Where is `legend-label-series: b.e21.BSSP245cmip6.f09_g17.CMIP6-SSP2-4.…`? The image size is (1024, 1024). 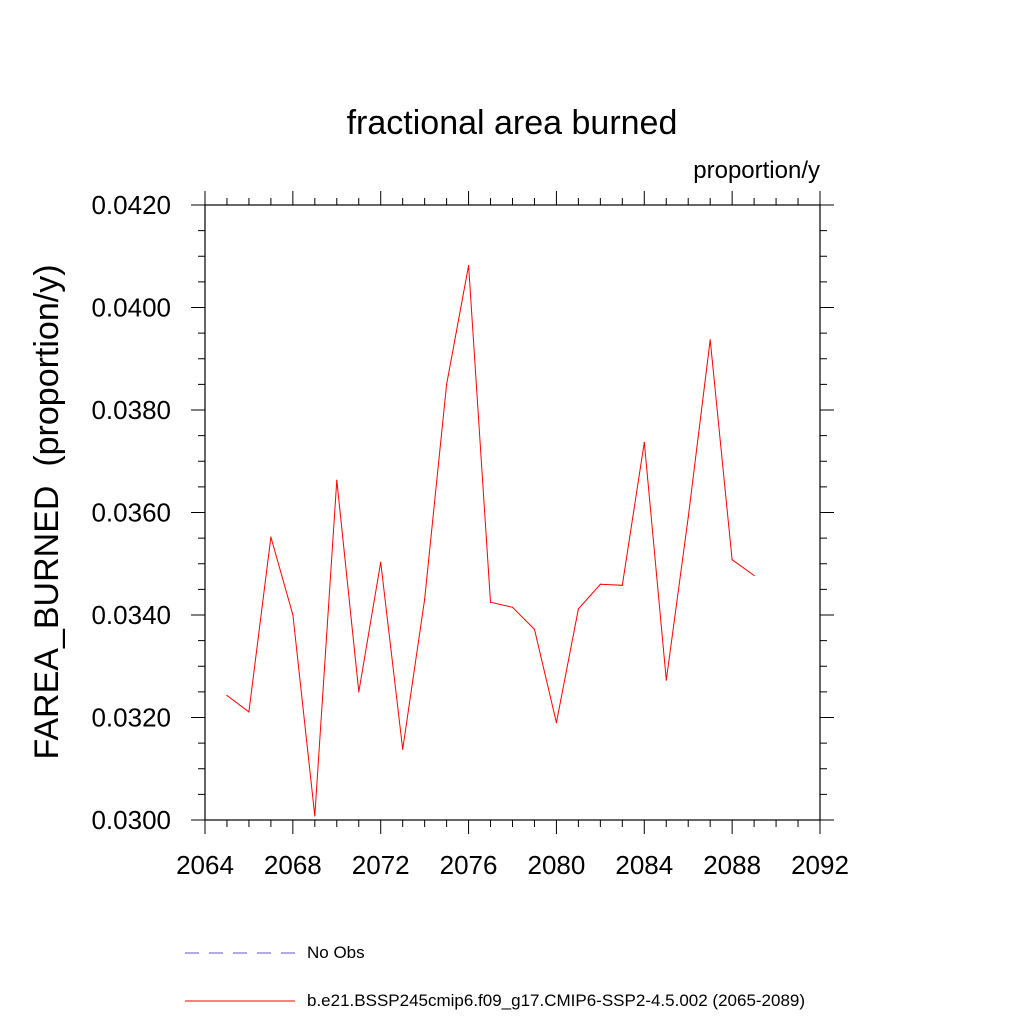
legend-label-series: b.e21.BSSP245cmip6.f09_g17.CMIP6-SSP2-4.… is located at coordinates (556, 1000).